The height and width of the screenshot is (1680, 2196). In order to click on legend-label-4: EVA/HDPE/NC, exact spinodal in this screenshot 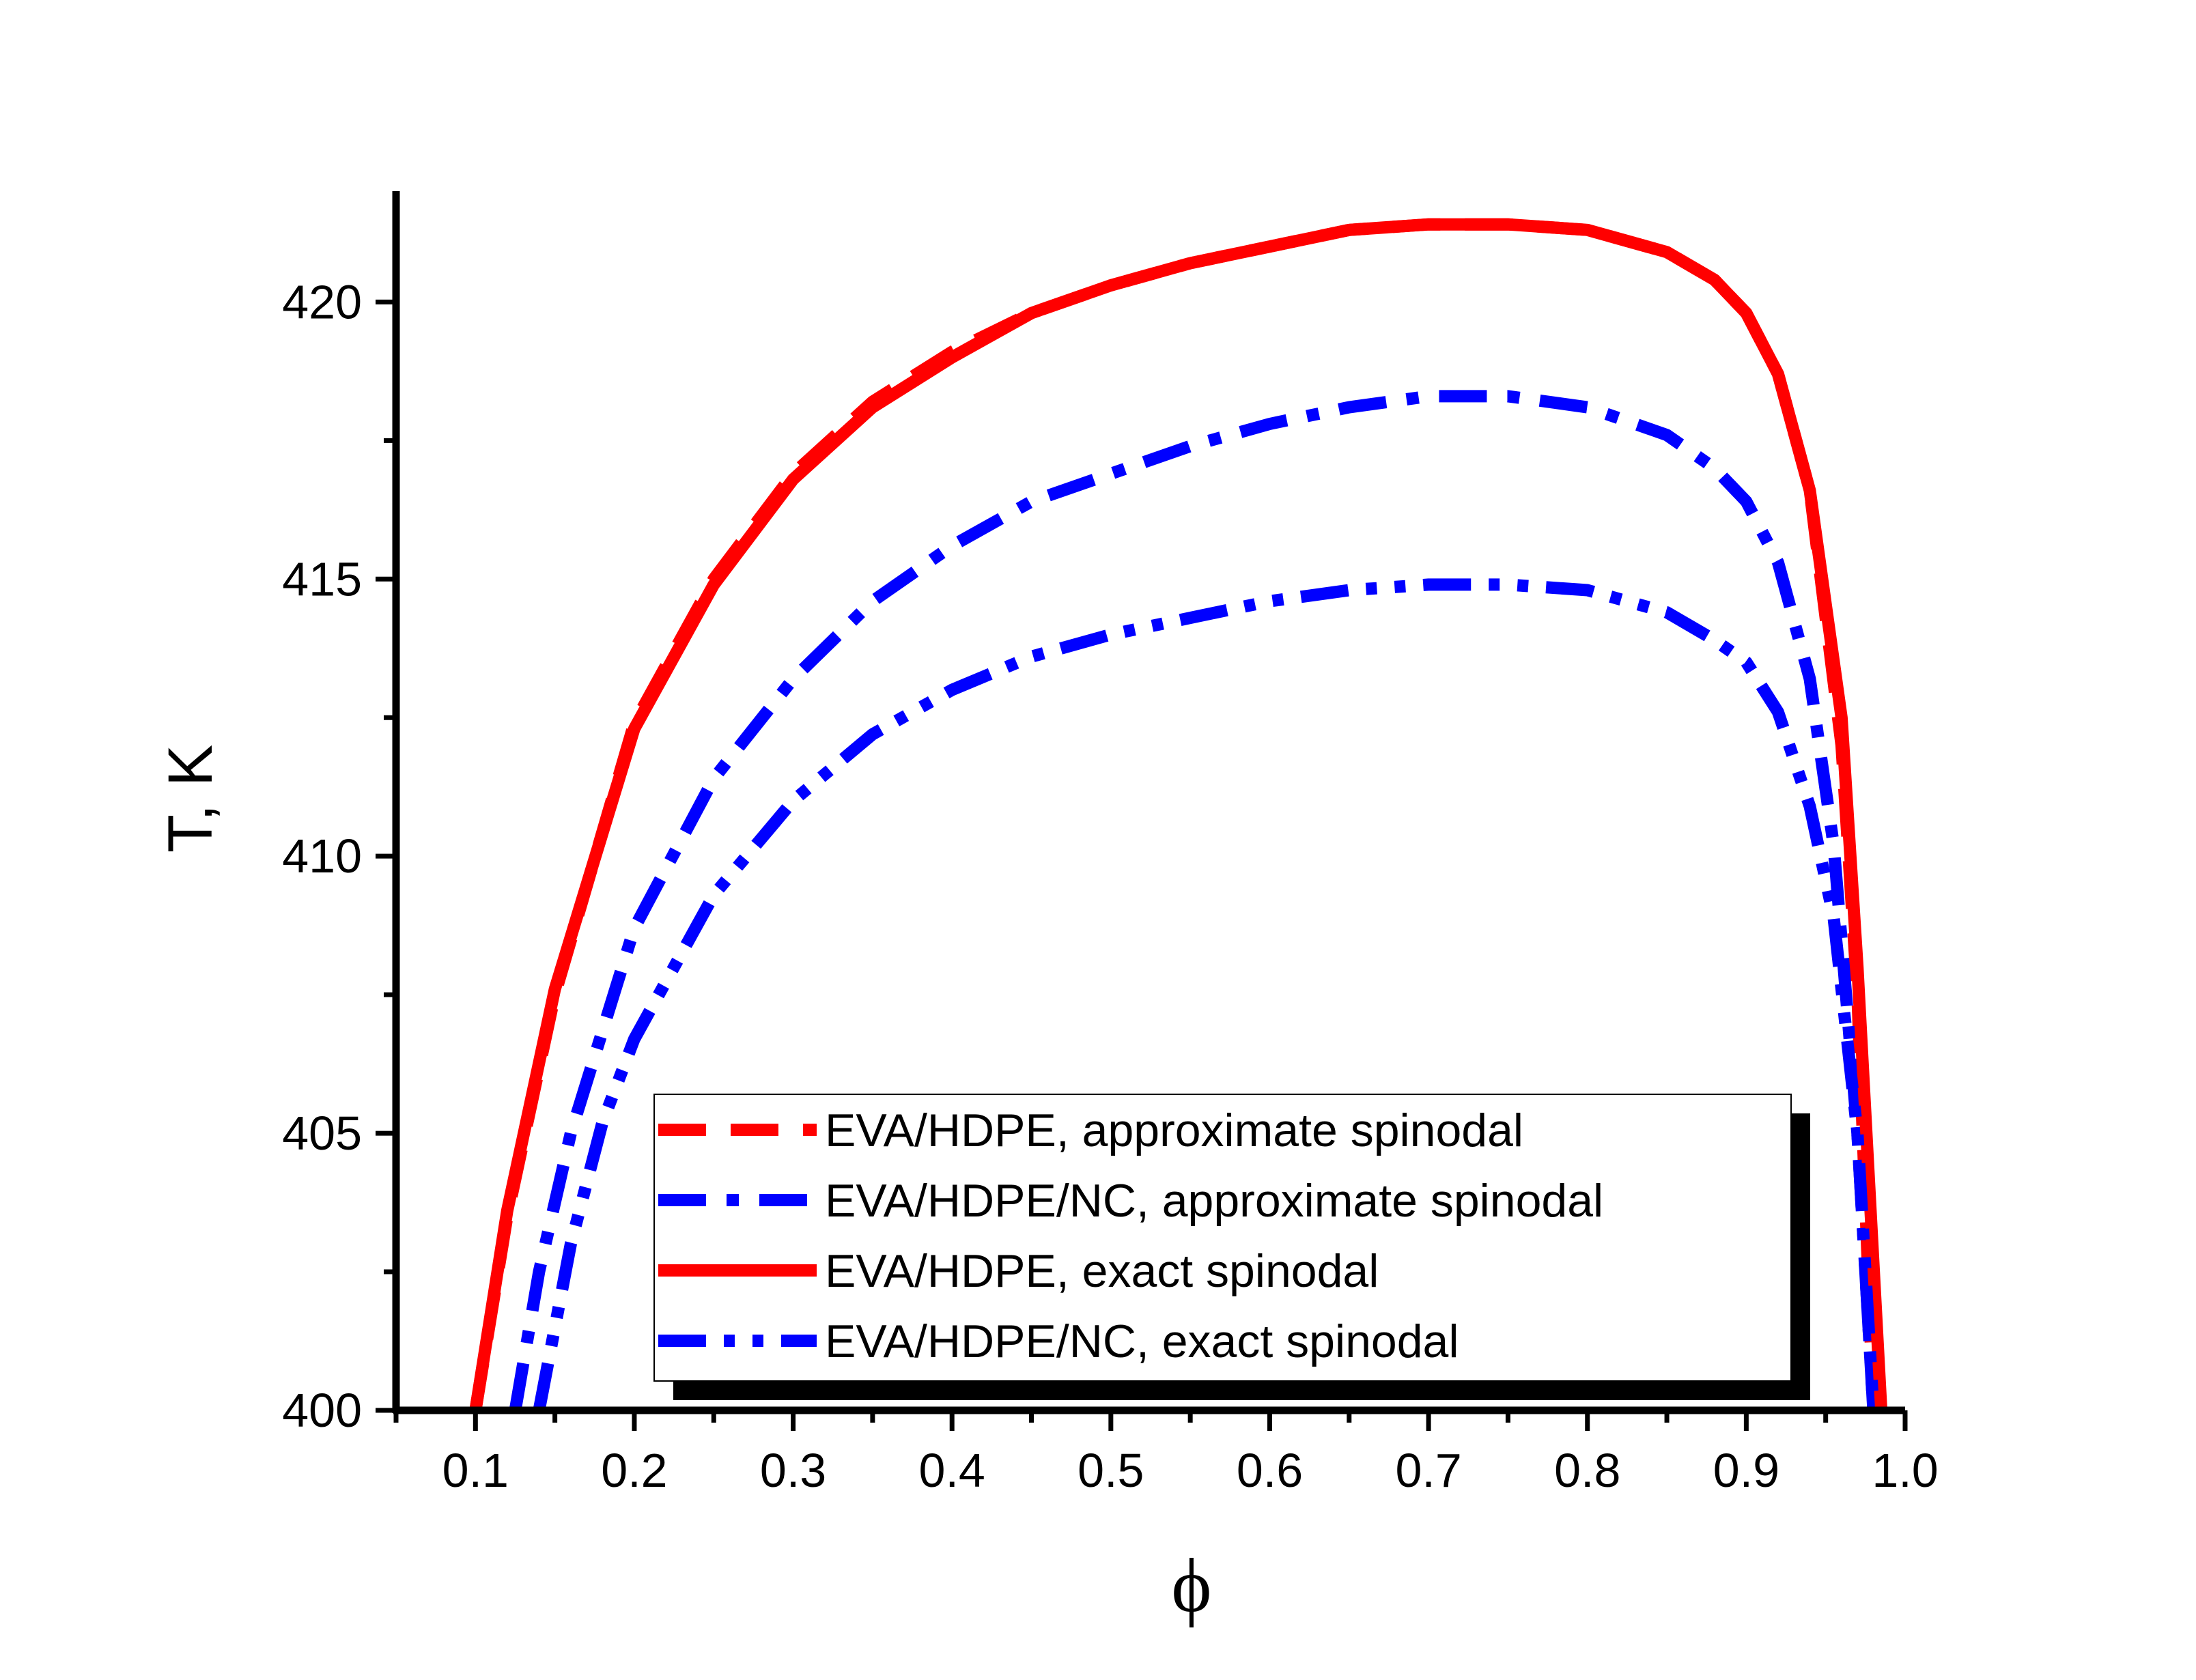, I will do `click(1142, 1341)`.